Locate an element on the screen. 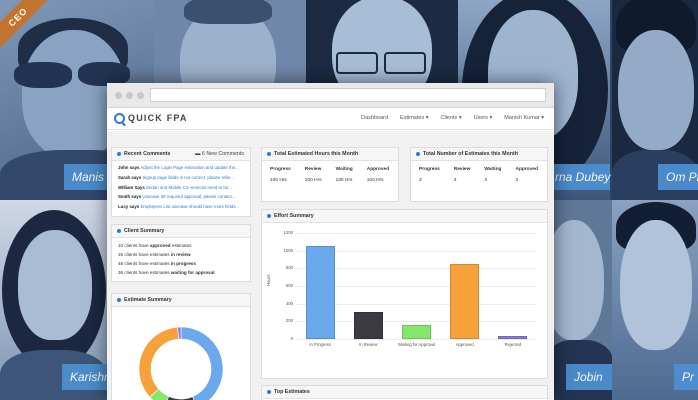 This screenshot has height=400, width=698. comment-author: Smith says is located at coordinates (130, 197).